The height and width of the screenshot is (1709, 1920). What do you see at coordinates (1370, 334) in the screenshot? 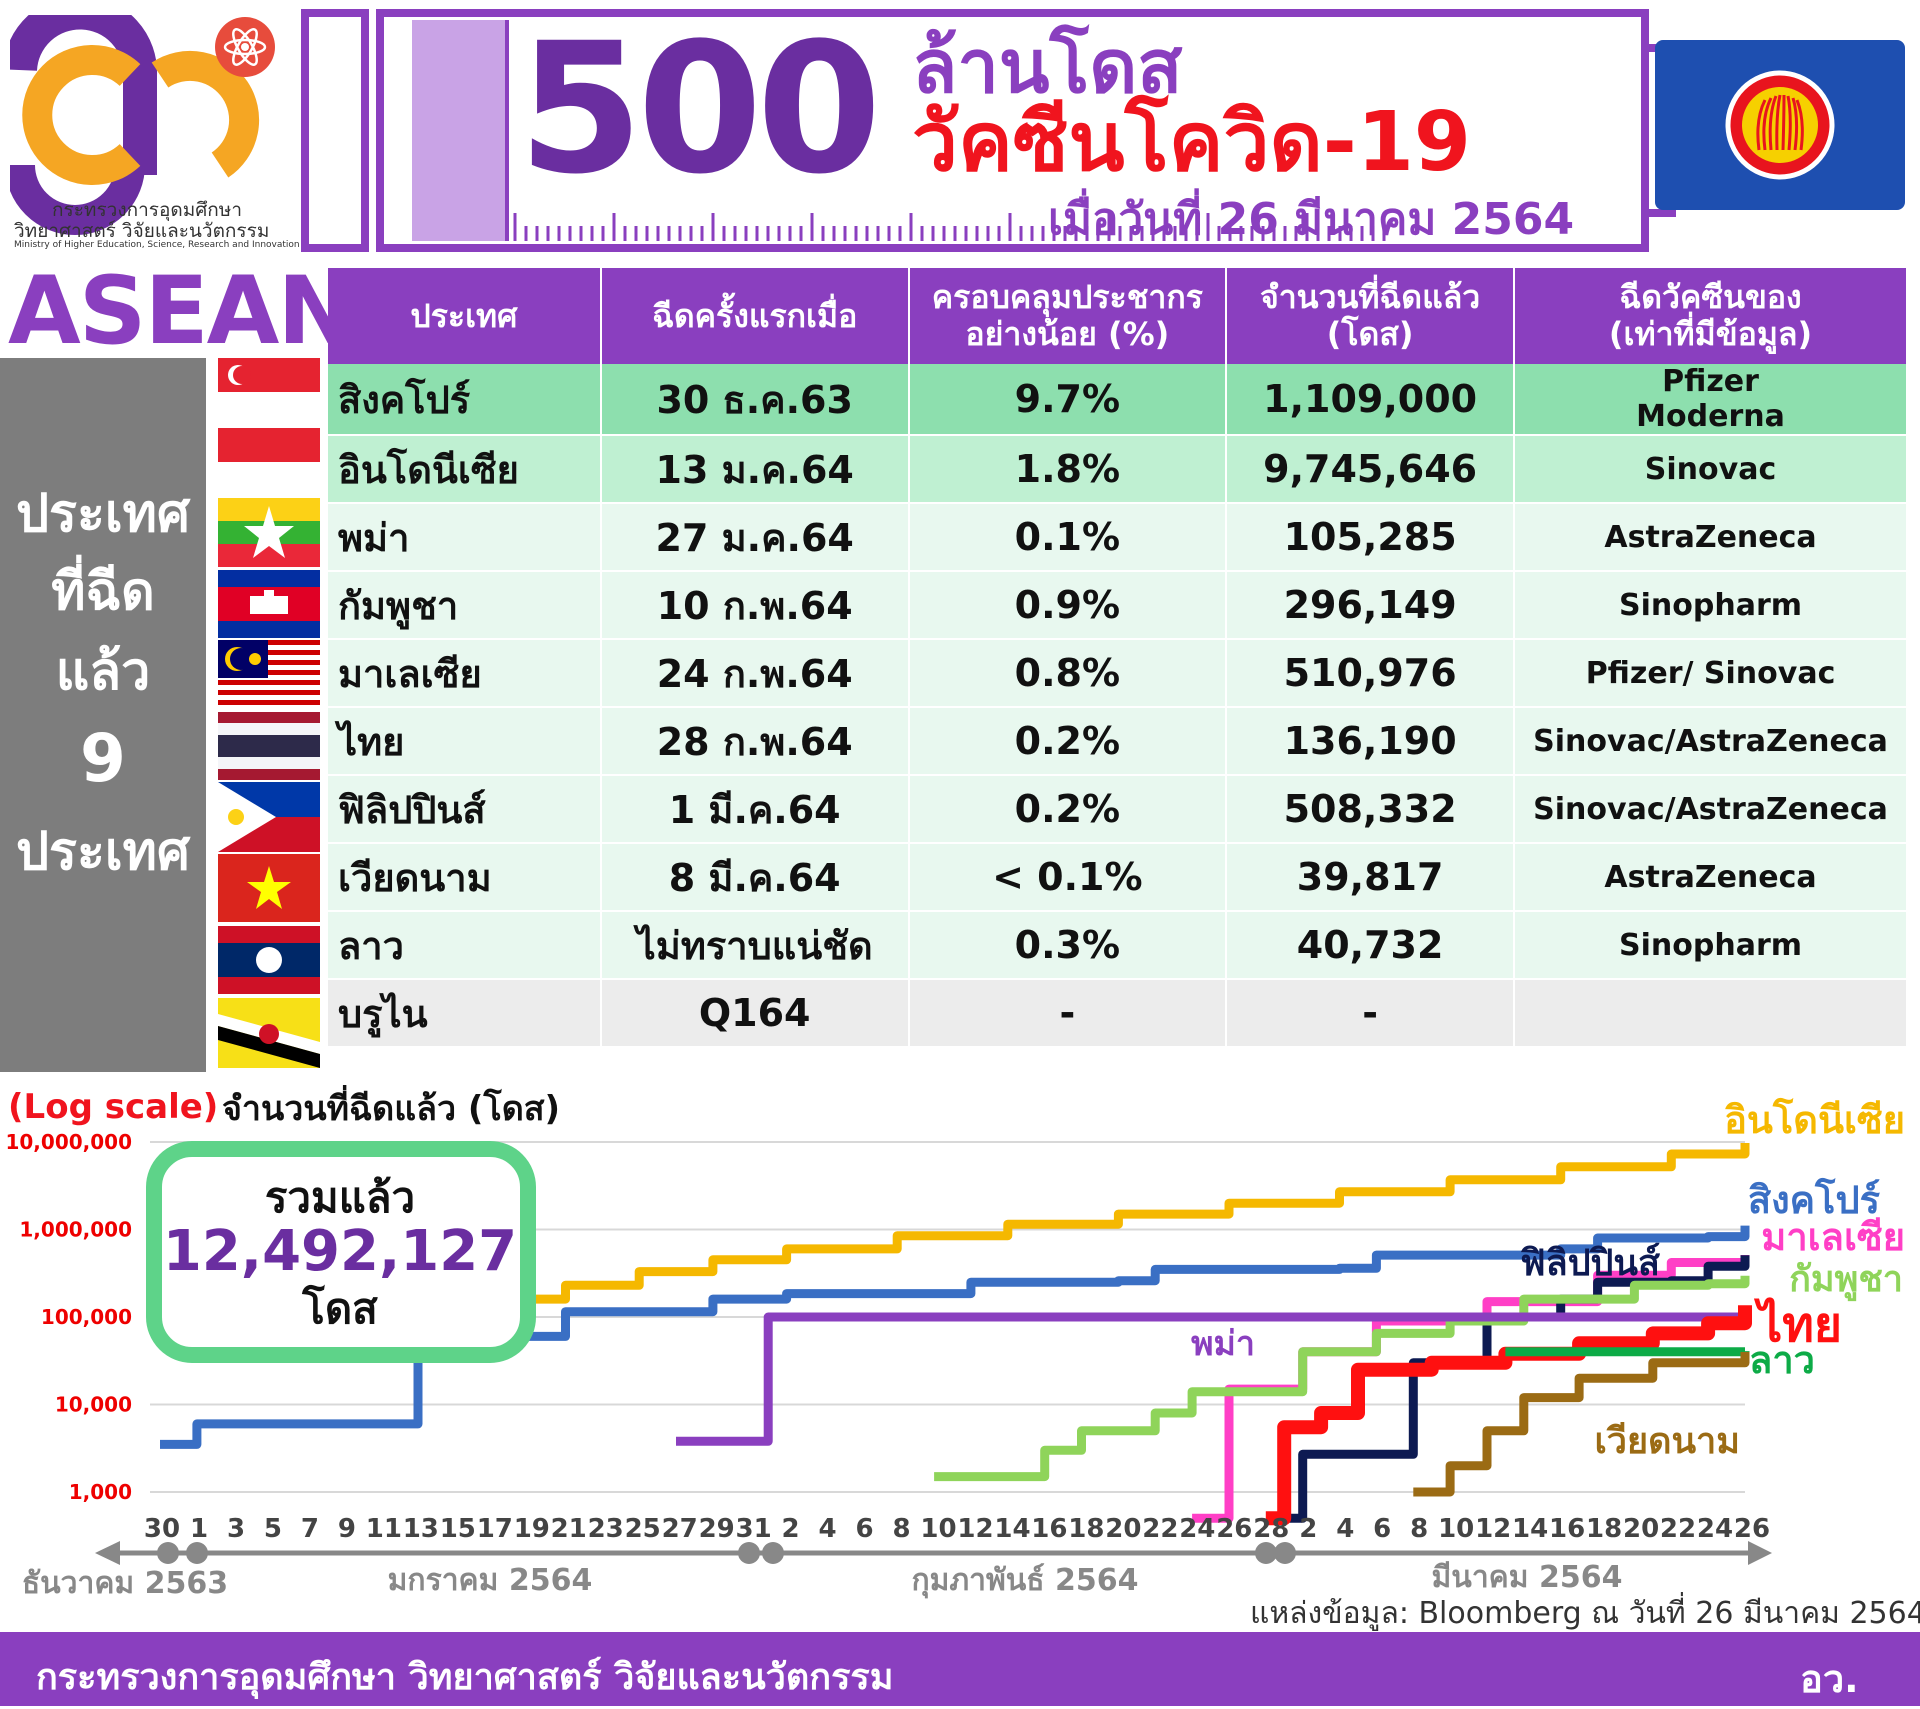
I see `header-line: (โดส)` at bounding box center [1370, 334].